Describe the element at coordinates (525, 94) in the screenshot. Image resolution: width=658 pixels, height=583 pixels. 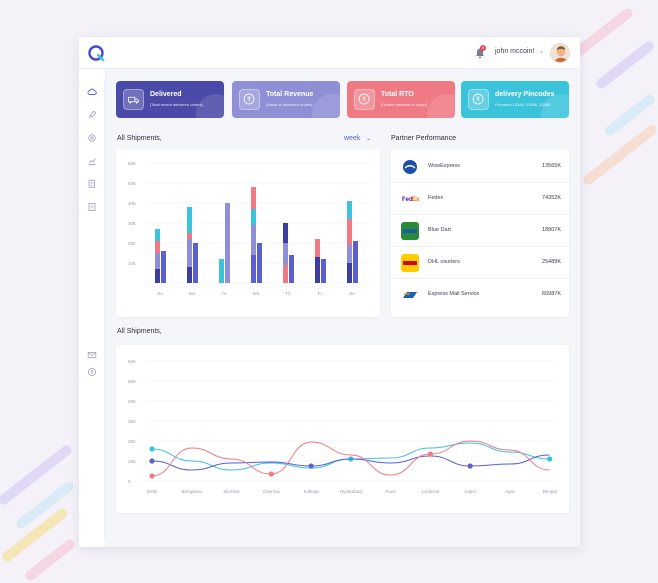
I see `card-title: delivery Pincodes` at that location.